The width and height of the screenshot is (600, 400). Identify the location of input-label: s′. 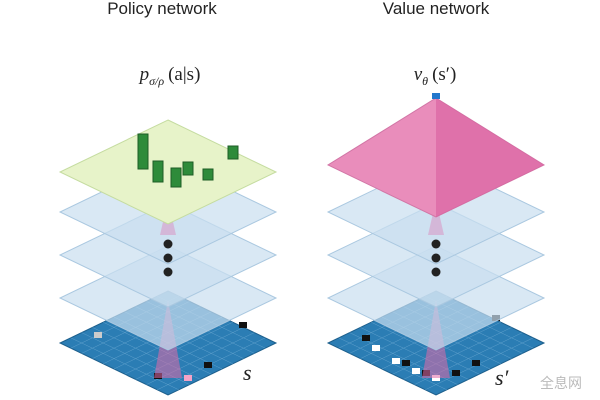
(502, 377).